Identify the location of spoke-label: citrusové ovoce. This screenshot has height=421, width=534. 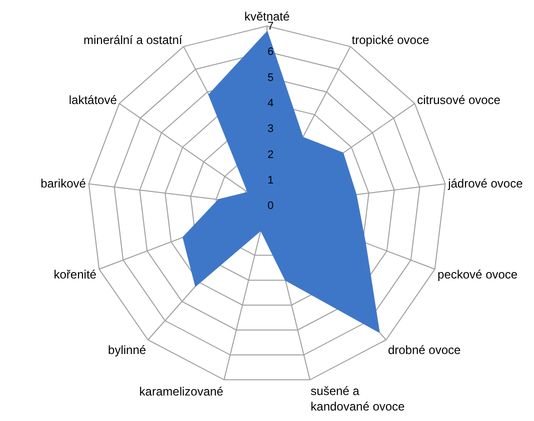
(459, 99).